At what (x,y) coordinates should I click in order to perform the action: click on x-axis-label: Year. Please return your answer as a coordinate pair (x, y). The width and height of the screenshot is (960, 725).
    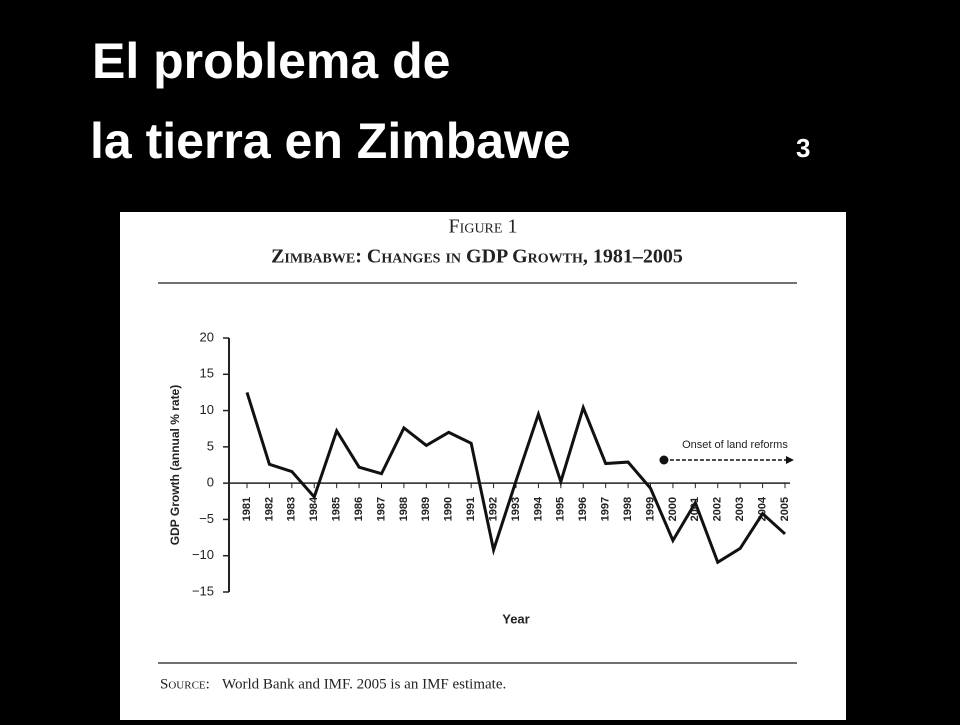
    Looking at the image, I should click on (515, 618).